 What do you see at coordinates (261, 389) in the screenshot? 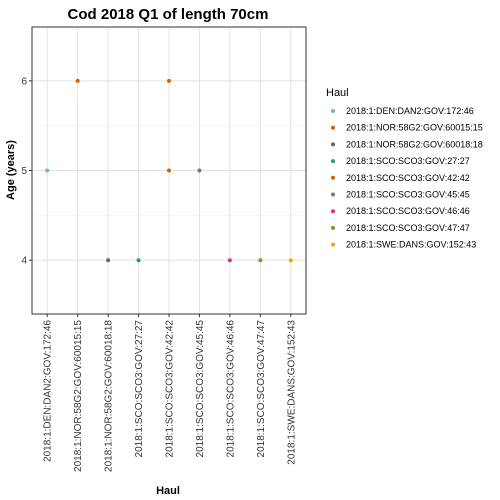
I see `x-tick-label: 2018:1:SCO:SCO3:GOV:47:47` at bounding box center [261, 389].